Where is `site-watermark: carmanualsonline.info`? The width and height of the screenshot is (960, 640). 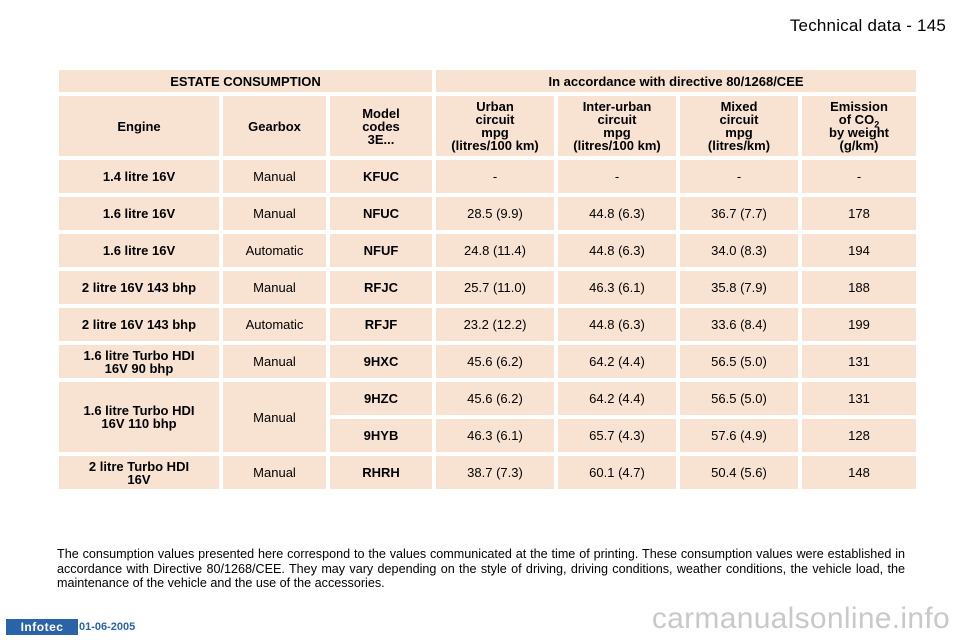
site-watermark: carmanualsonline.info is located at coordinates (800, 618).